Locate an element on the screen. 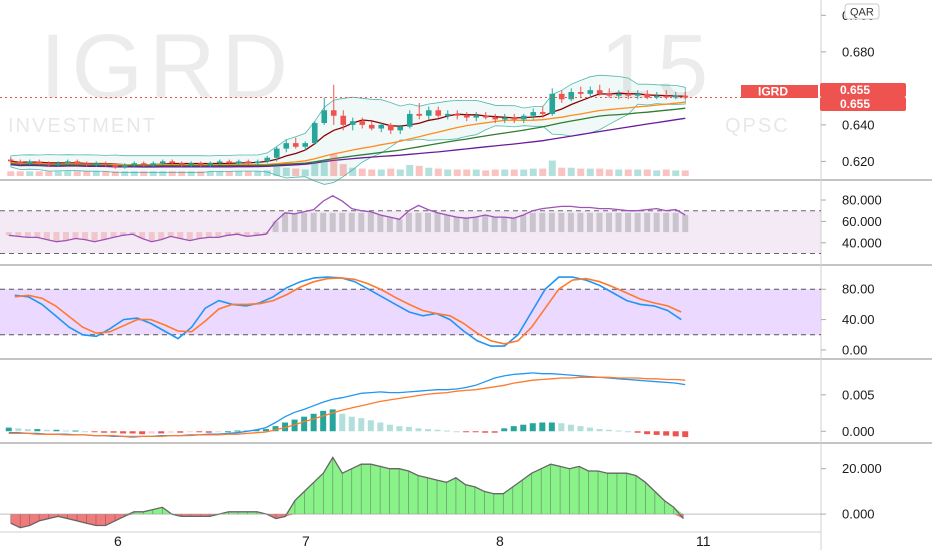 The width and height of the screenshot is (932, 550). mom-tick-1: 0.000 is located at coordinates (858, 514).